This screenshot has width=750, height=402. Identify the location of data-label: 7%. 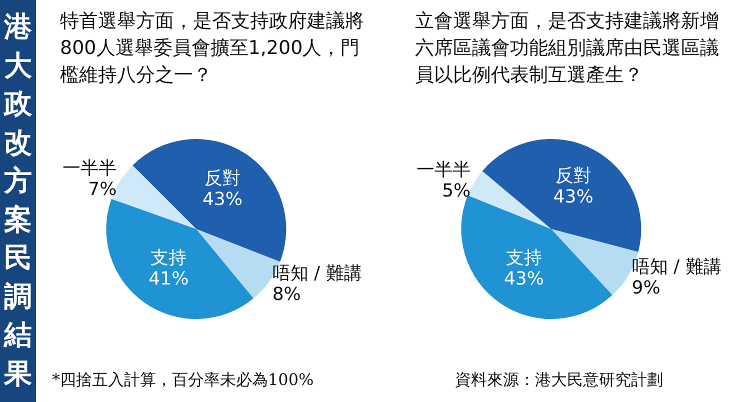
(102, 189).